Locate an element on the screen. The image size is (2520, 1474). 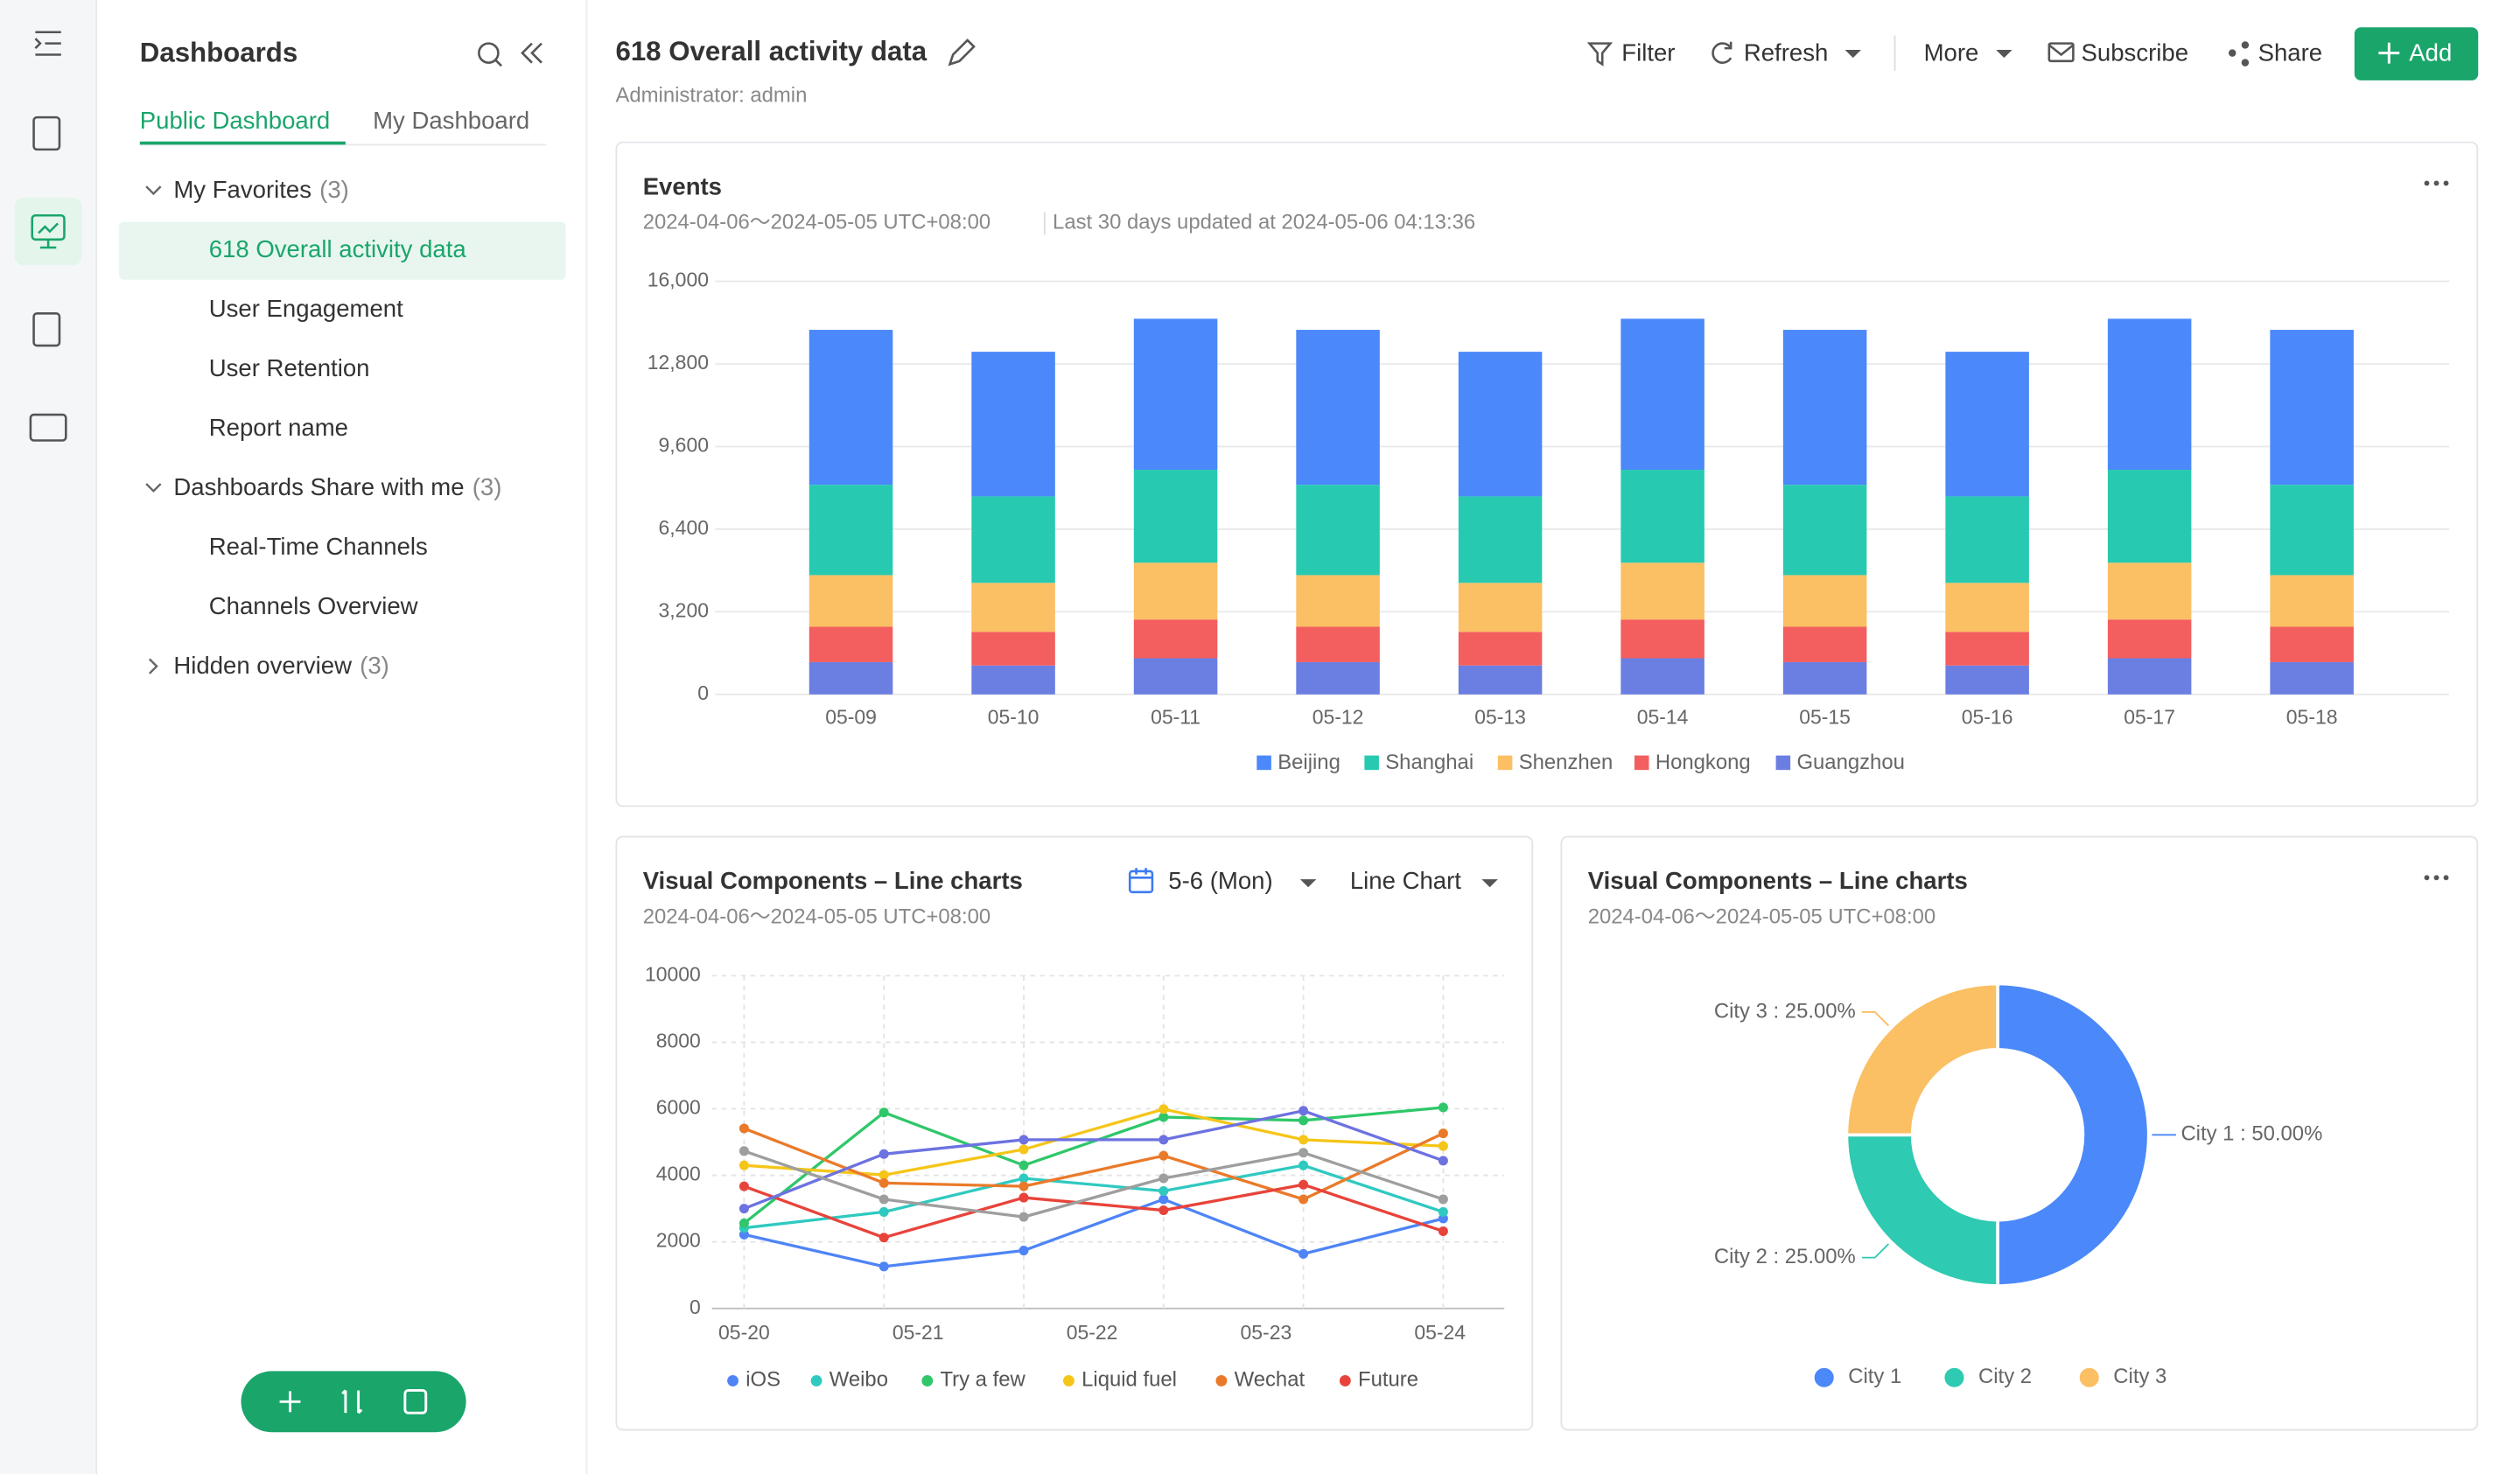
legend-label: Weibo is located at coordinates (859, 1380).